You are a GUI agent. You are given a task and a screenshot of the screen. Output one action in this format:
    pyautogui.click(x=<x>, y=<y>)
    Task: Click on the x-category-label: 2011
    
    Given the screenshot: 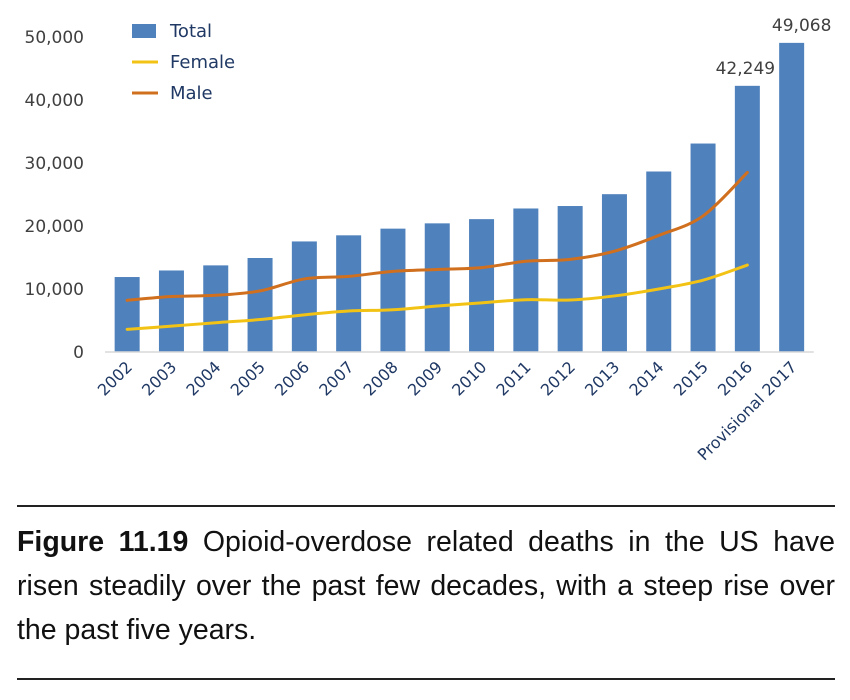 What is the action you would take?
    pyautogui.click(x=513, y=378)
    